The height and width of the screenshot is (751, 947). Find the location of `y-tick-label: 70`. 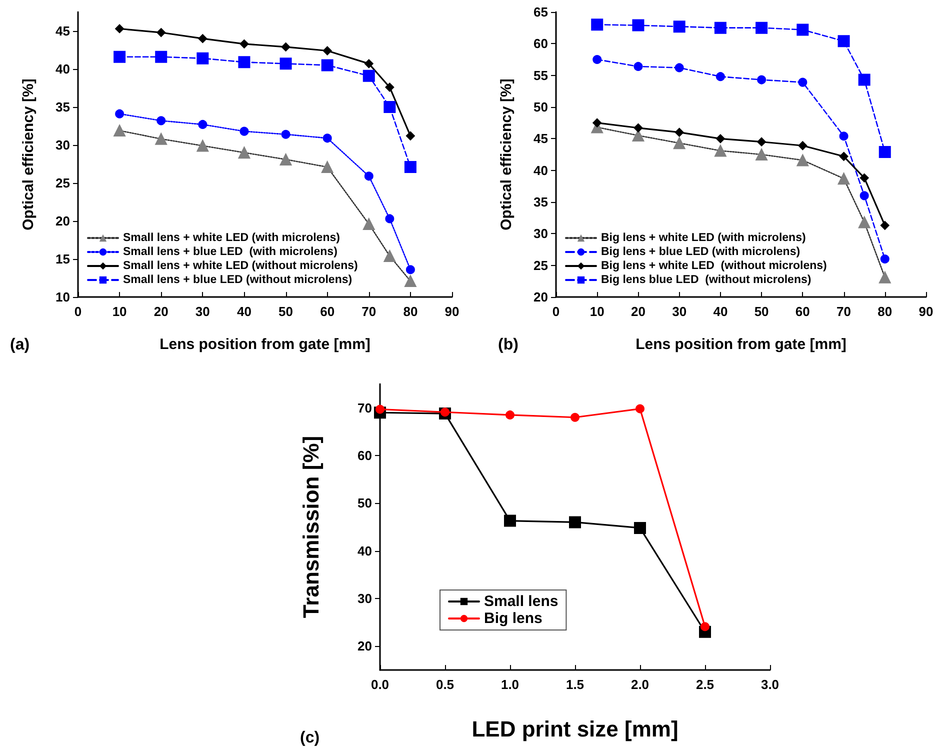

y-tick-label: 70 is located at coordinates (365, 408).